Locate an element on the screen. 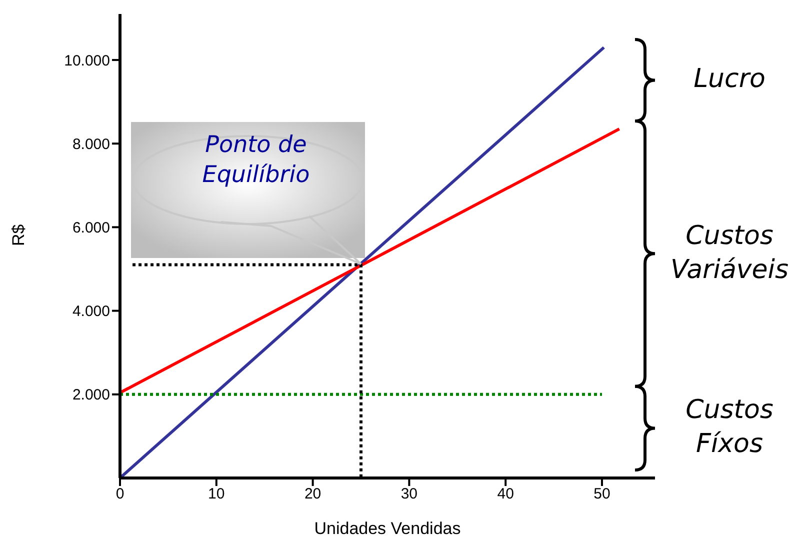  x-tick-label: 0 is located at coordinates (120, 494).